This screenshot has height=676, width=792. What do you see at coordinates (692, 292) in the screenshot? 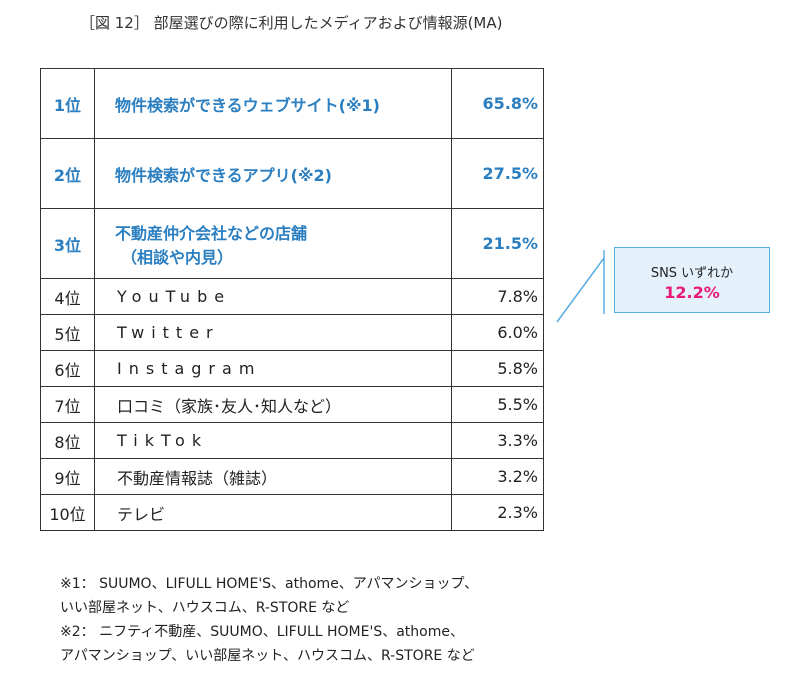
I see `callout-value: 12.2%` at bounding box center [692, 292].